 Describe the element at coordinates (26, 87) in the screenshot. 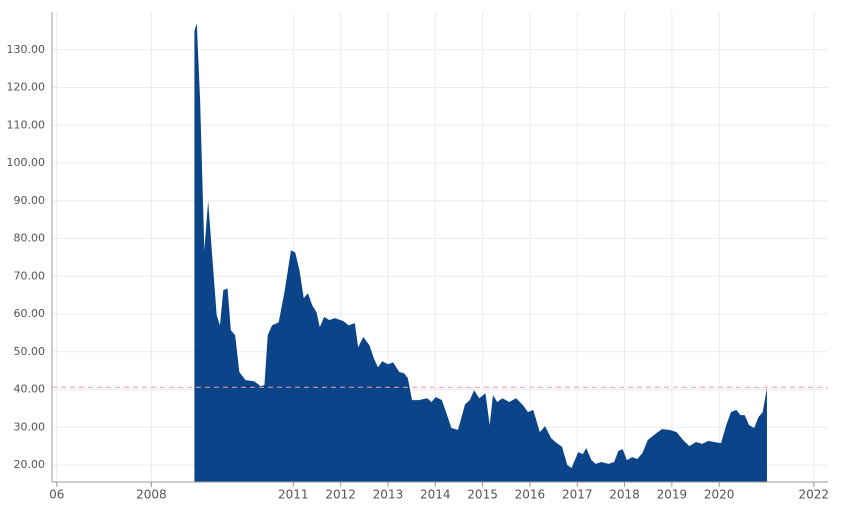

I see `y-tick-label: 120.00` at that location.